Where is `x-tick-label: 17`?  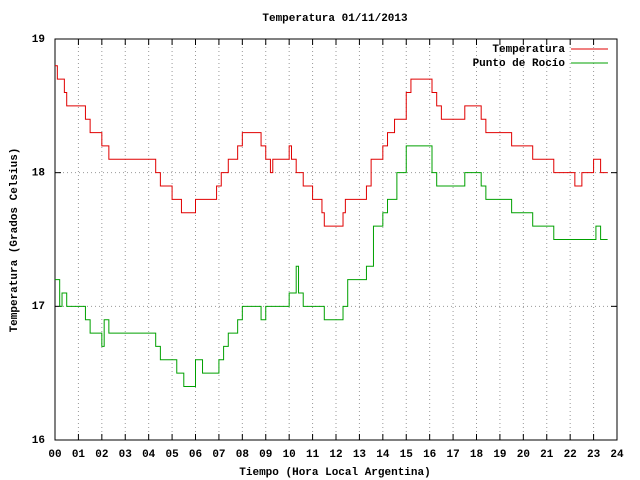 x-tick-label: 17 is located at coordinates (452, 455).